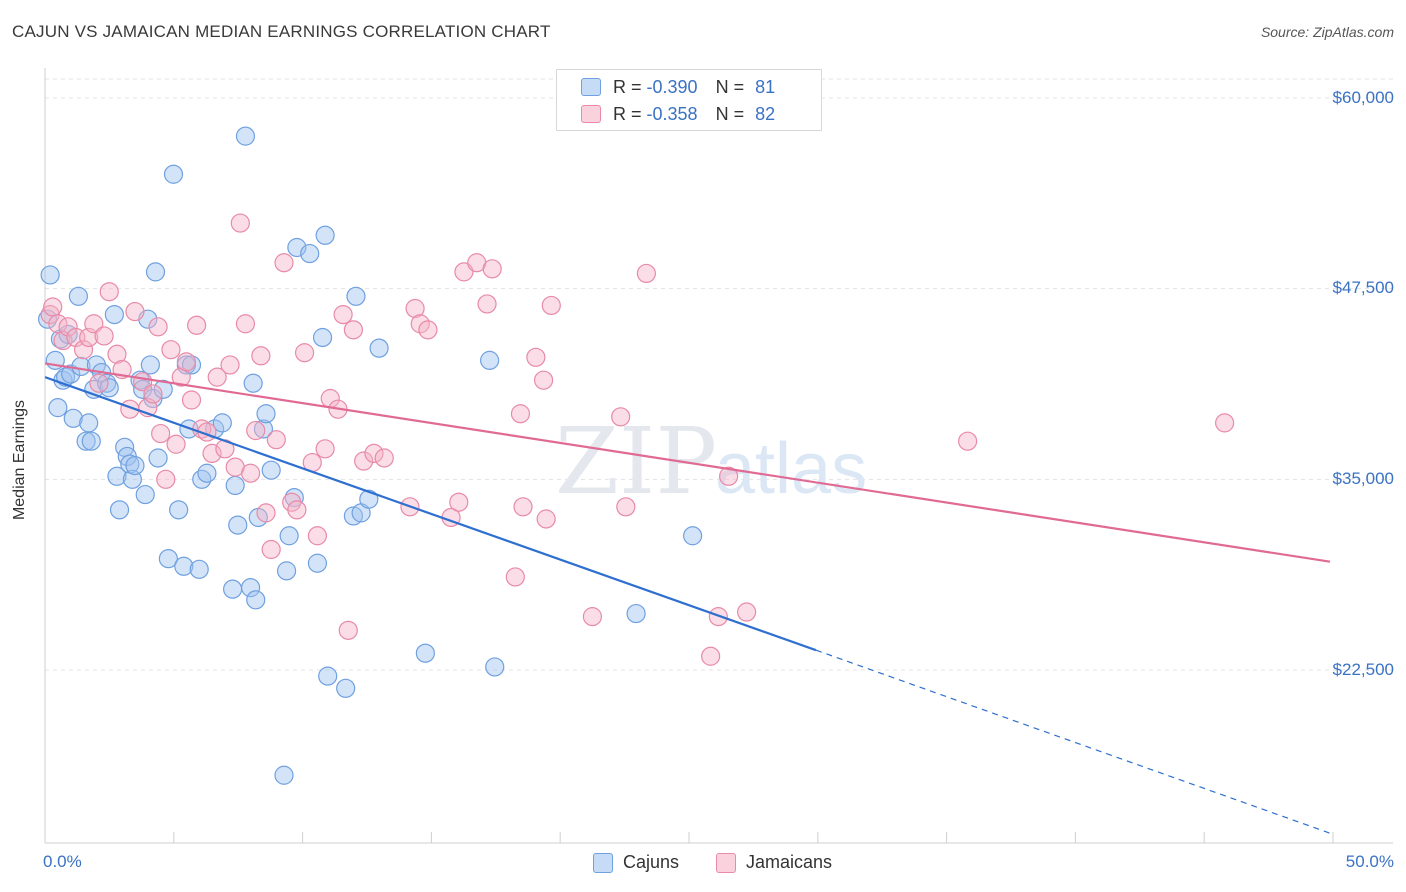 This screenshot has height=892, width=1406. I want to click on legend-n-value: 82, so click(765, 113).